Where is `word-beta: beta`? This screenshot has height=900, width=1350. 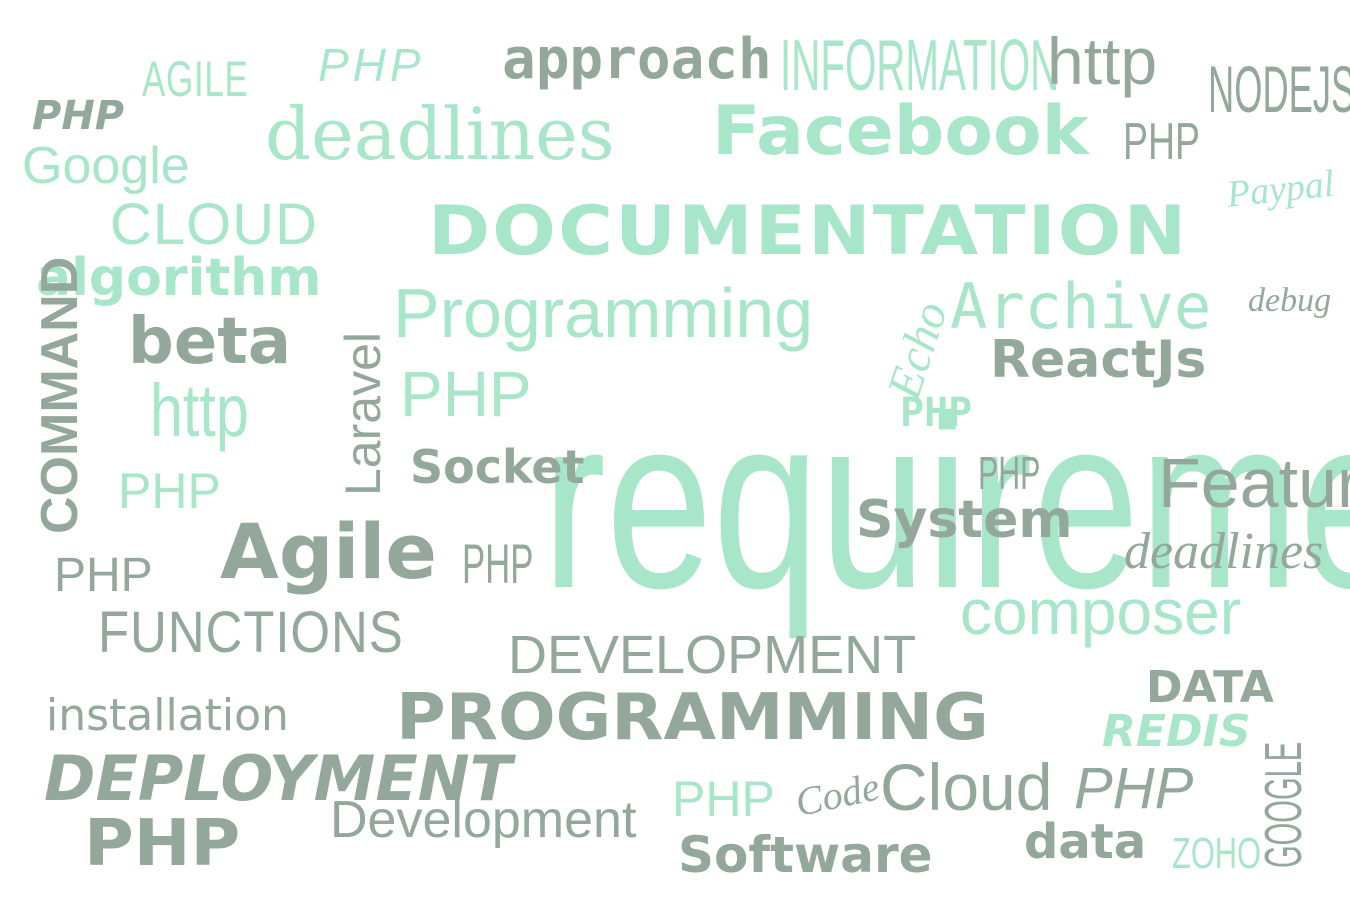
word-beta: beta is located at coordinates (209, 342).